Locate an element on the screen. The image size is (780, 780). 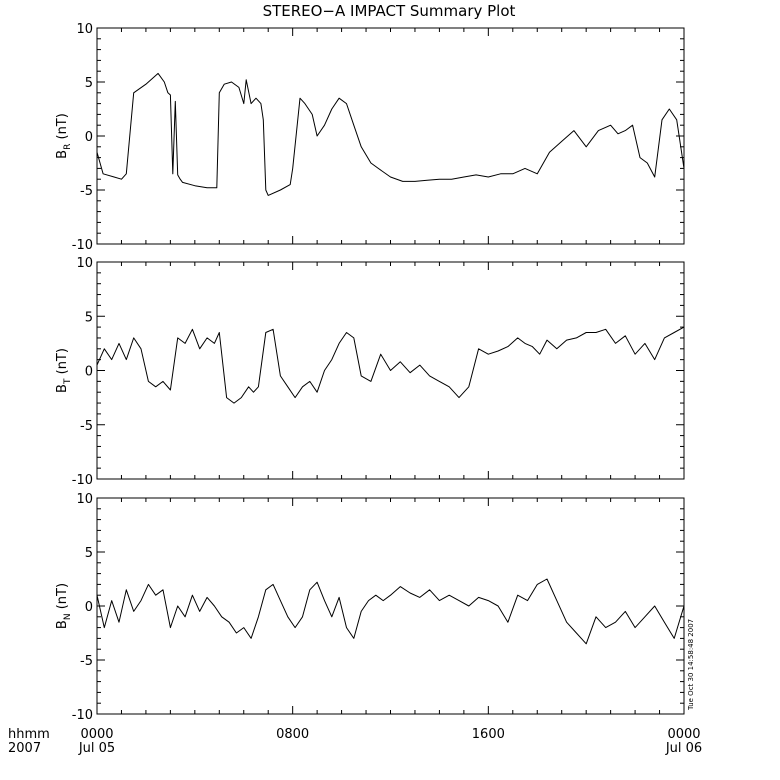
x-tick-date-label: Jul 06 is located at coordinates (683, 748).